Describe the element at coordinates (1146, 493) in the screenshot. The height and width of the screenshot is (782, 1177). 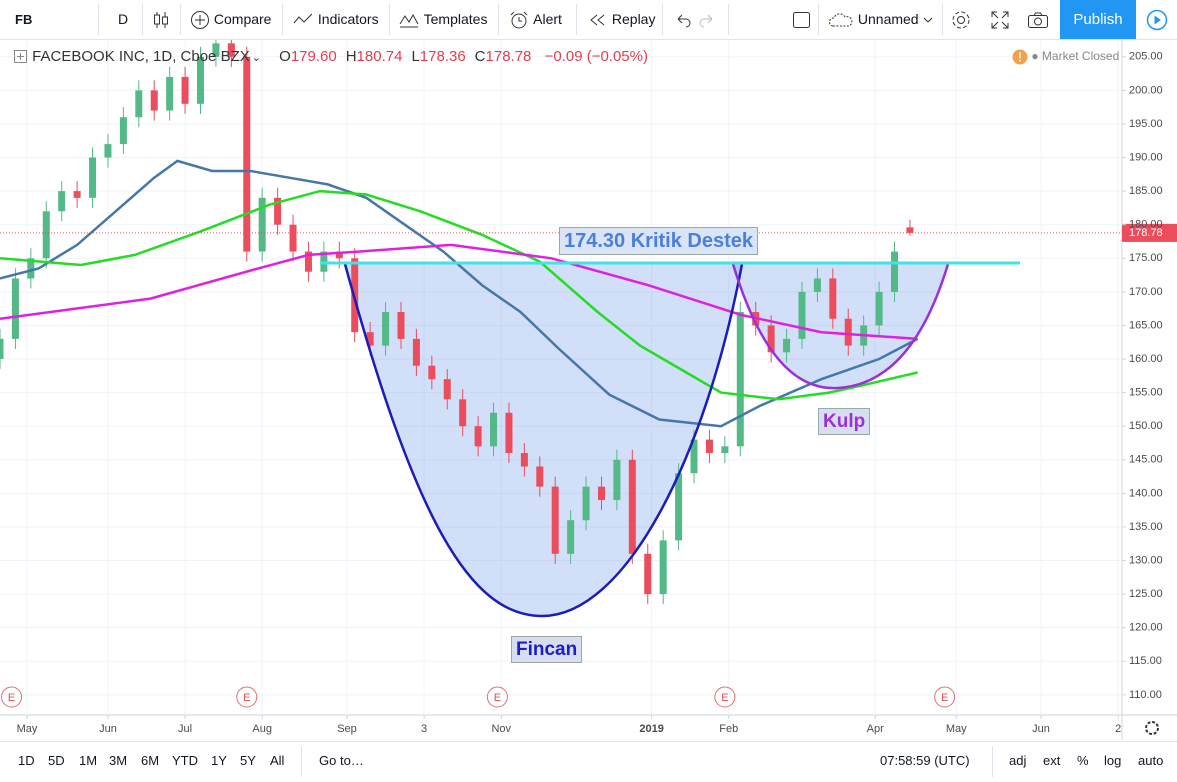
I see `y-tick-label: 140.00` at that location.